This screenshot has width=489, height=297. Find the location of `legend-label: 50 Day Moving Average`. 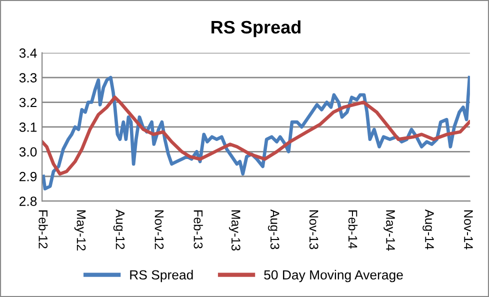

legend-label: 50 Day Moving Average is located at coordinates (333, 276).